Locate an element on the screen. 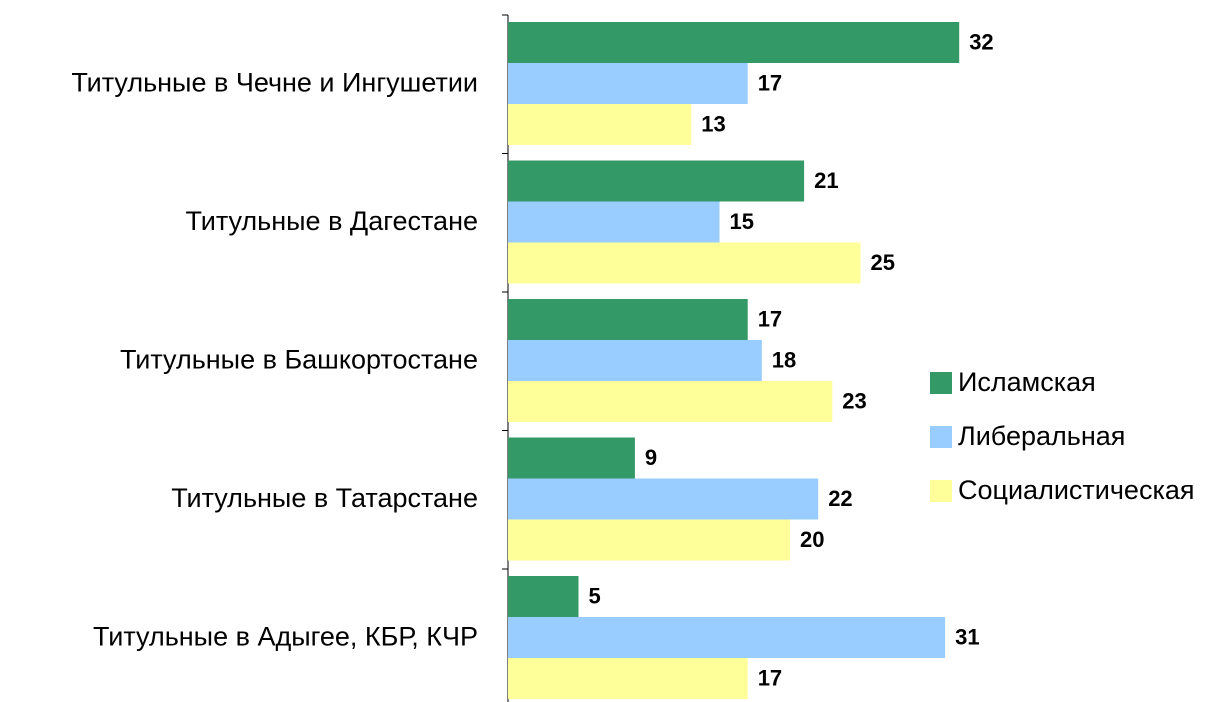 This screenshot has width=1229, height=702. category-label: Титульные в Дагестане is located at coordinates (331, 221).